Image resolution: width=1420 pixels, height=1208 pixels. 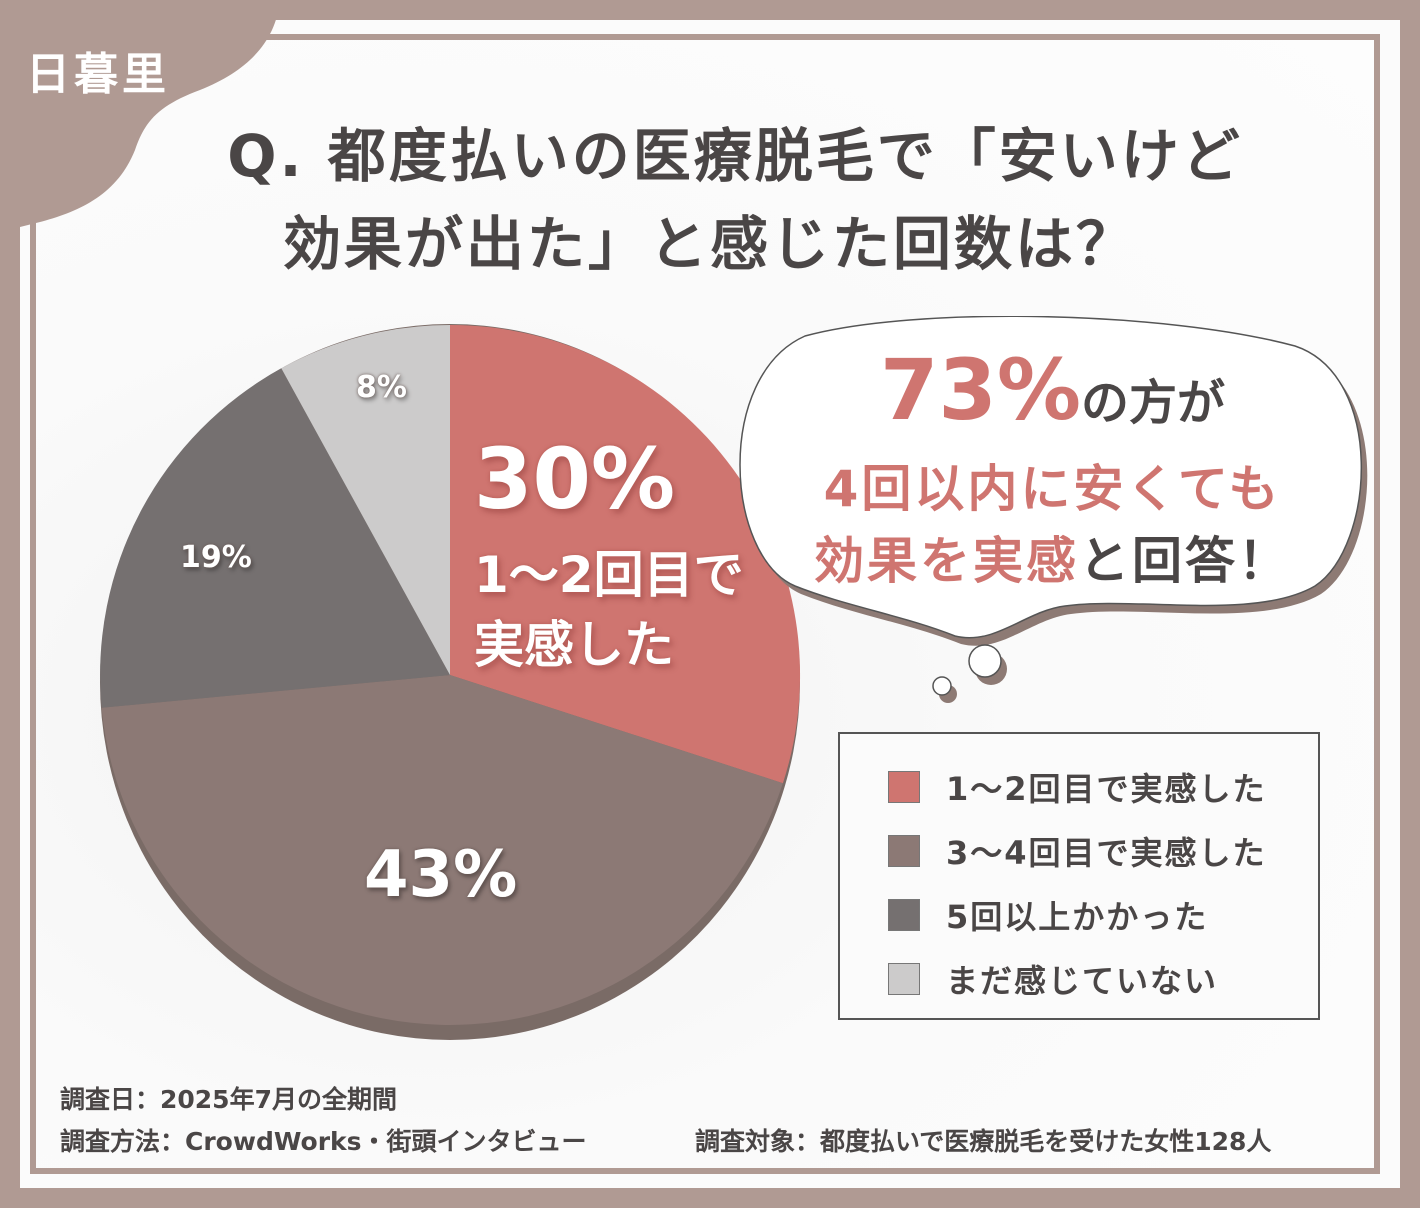 I want to click on thought-bubble, so click(x=1053, y=509).